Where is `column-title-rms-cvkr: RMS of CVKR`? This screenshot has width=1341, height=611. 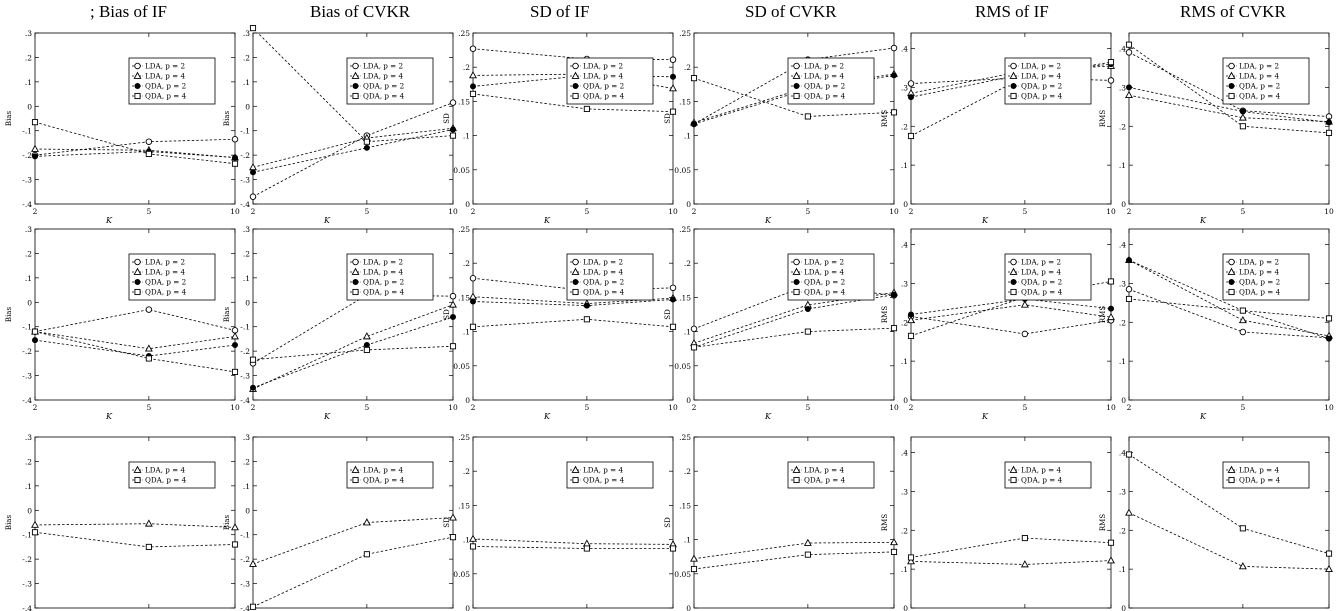 column-title-rms-cvkr: RMS of CVKR is located at coordinates (1233, 11).